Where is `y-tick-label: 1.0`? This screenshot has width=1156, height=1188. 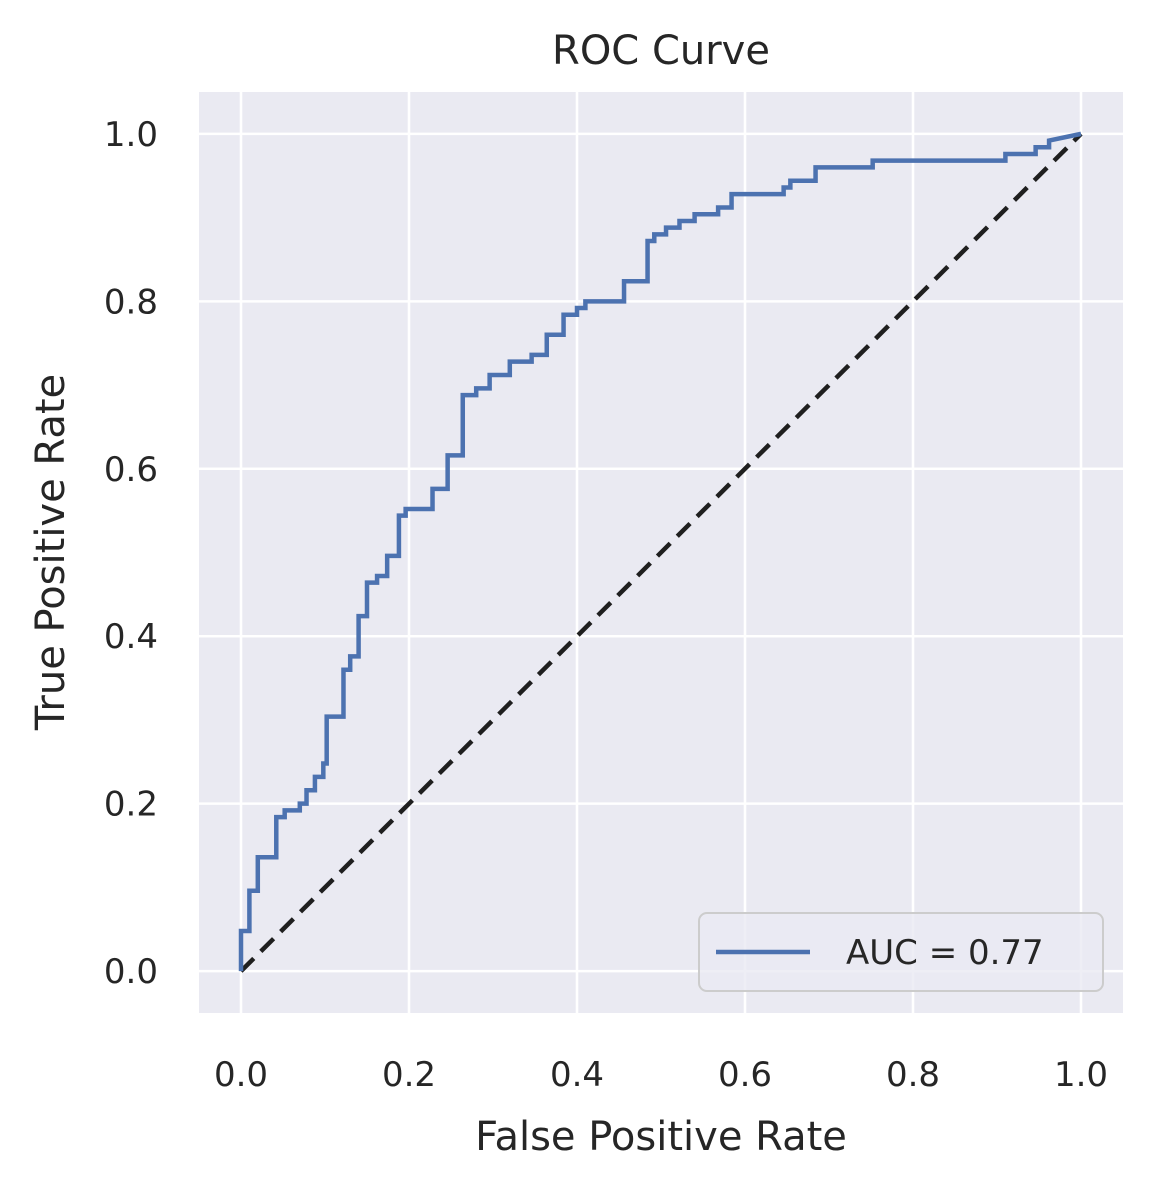
y-tick-label: 1.0 is located at coordinates (131, 135).